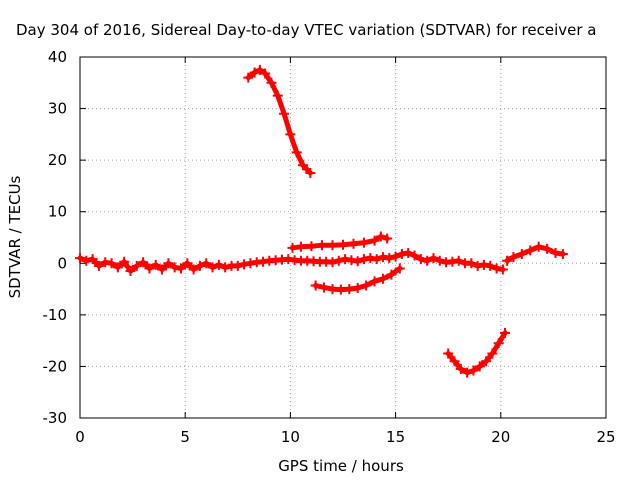  What do you see at coordinates (290, 437) in the screenshot?
I see `x-tick-label: 10` at bounding box center [290, 437].